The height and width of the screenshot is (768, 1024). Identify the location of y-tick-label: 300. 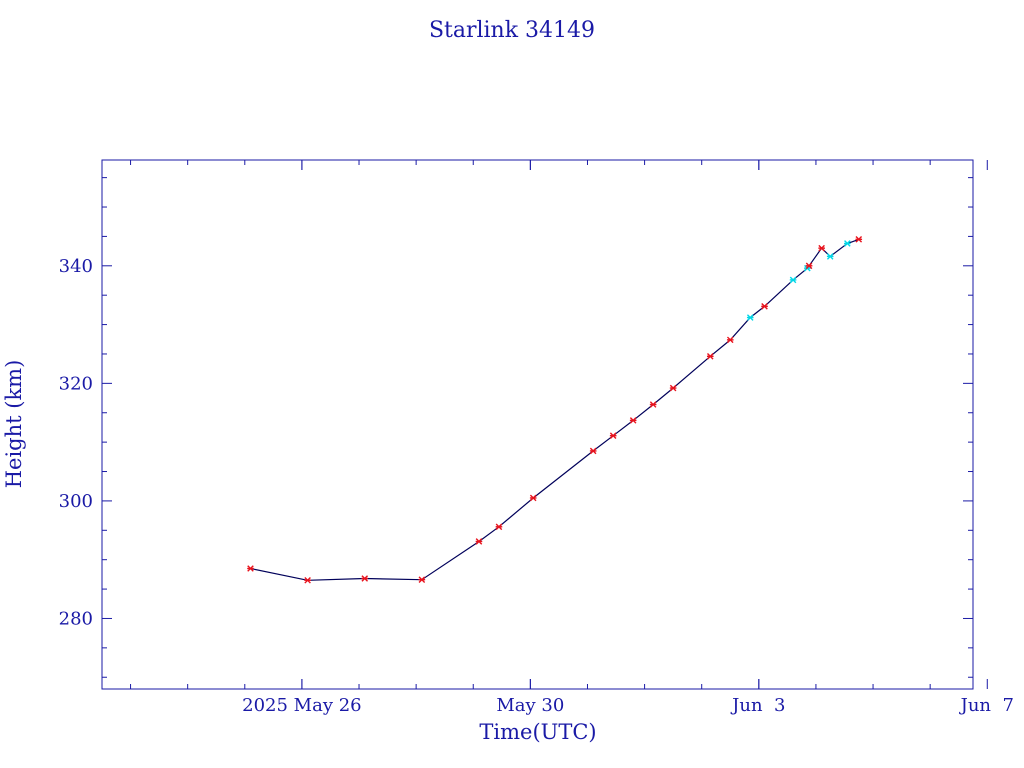
(76, 501).